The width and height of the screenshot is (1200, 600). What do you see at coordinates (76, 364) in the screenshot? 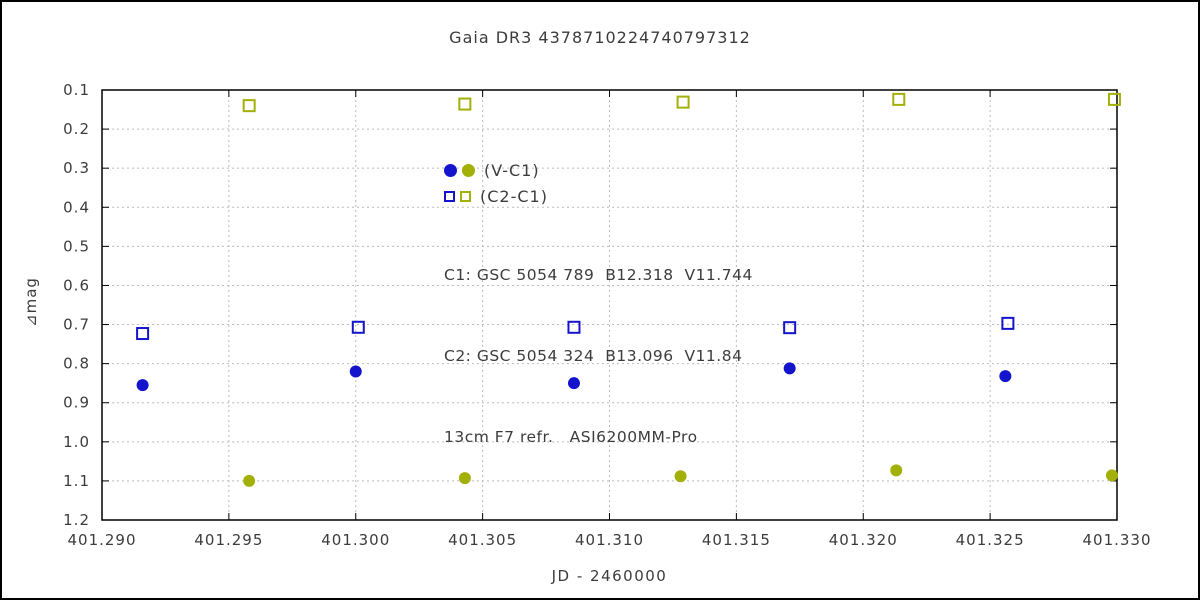
I see `y-tick-label: 0.8` at bounding box center [76, 364].